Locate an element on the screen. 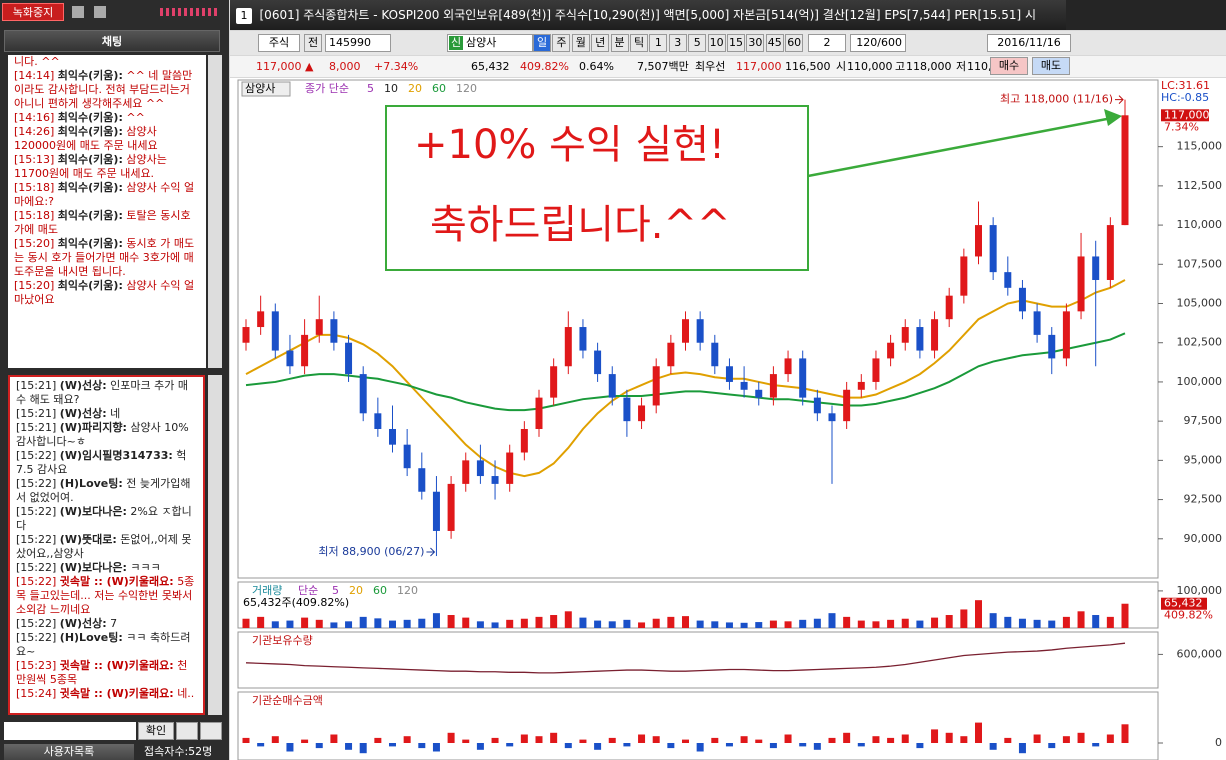  period-button: 월 is located at coordinates (580, 43).